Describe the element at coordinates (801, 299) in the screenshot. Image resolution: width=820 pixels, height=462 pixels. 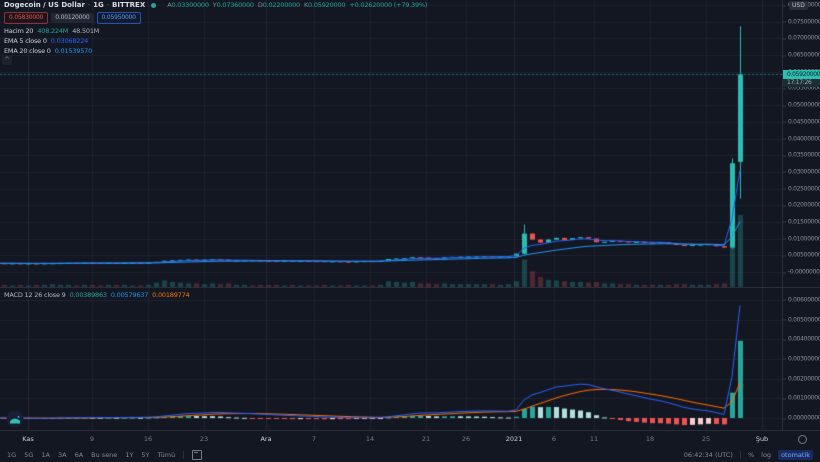
I see `macd-axis-label: 0.00600000` at that location.